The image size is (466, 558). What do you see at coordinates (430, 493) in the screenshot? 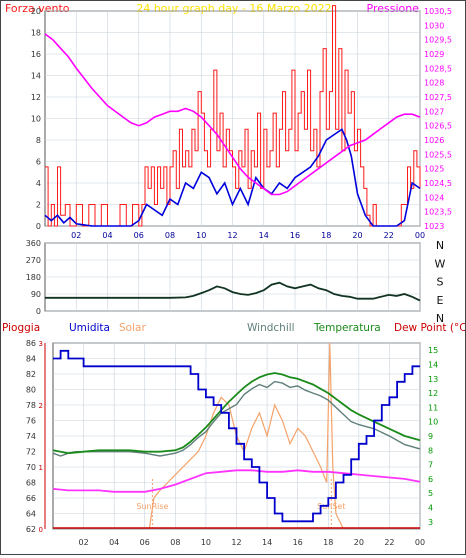
I see `temp-y-tick-2: 5` at bounding box center [430, 493].